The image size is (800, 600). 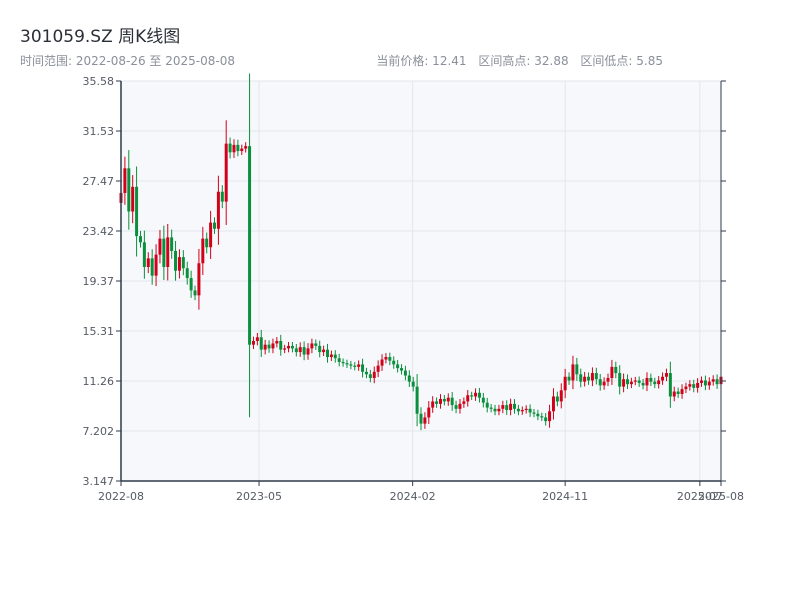 What do you see at coordinates (99, 481) in the screenshot?
I see `y-tick-label: 3.147` at bounding box center [99, 481].